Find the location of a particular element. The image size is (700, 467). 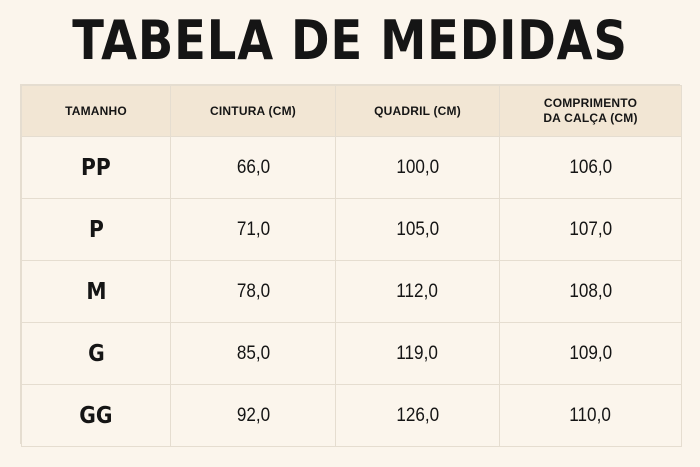

comprimento-value: 108,0 is located at coordinates (590, 291).